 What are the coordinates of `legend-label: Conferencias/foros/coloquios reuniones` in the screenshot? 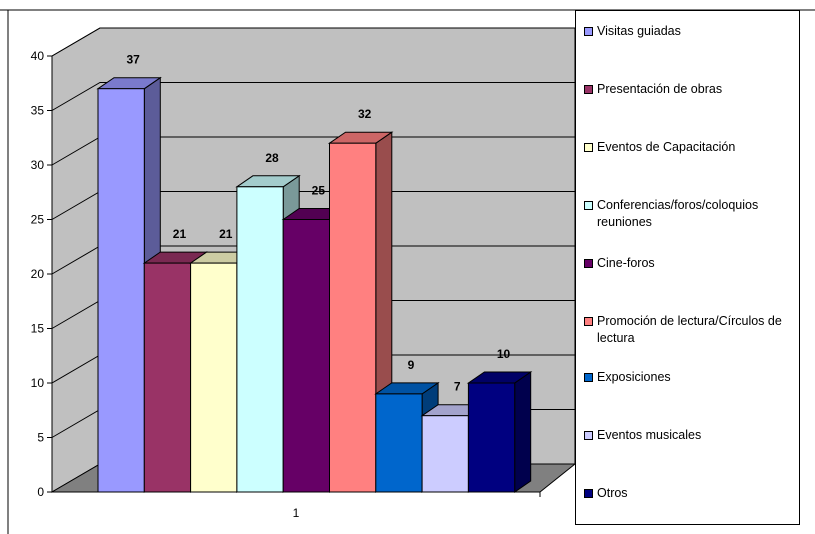 It's located at (678, 213).